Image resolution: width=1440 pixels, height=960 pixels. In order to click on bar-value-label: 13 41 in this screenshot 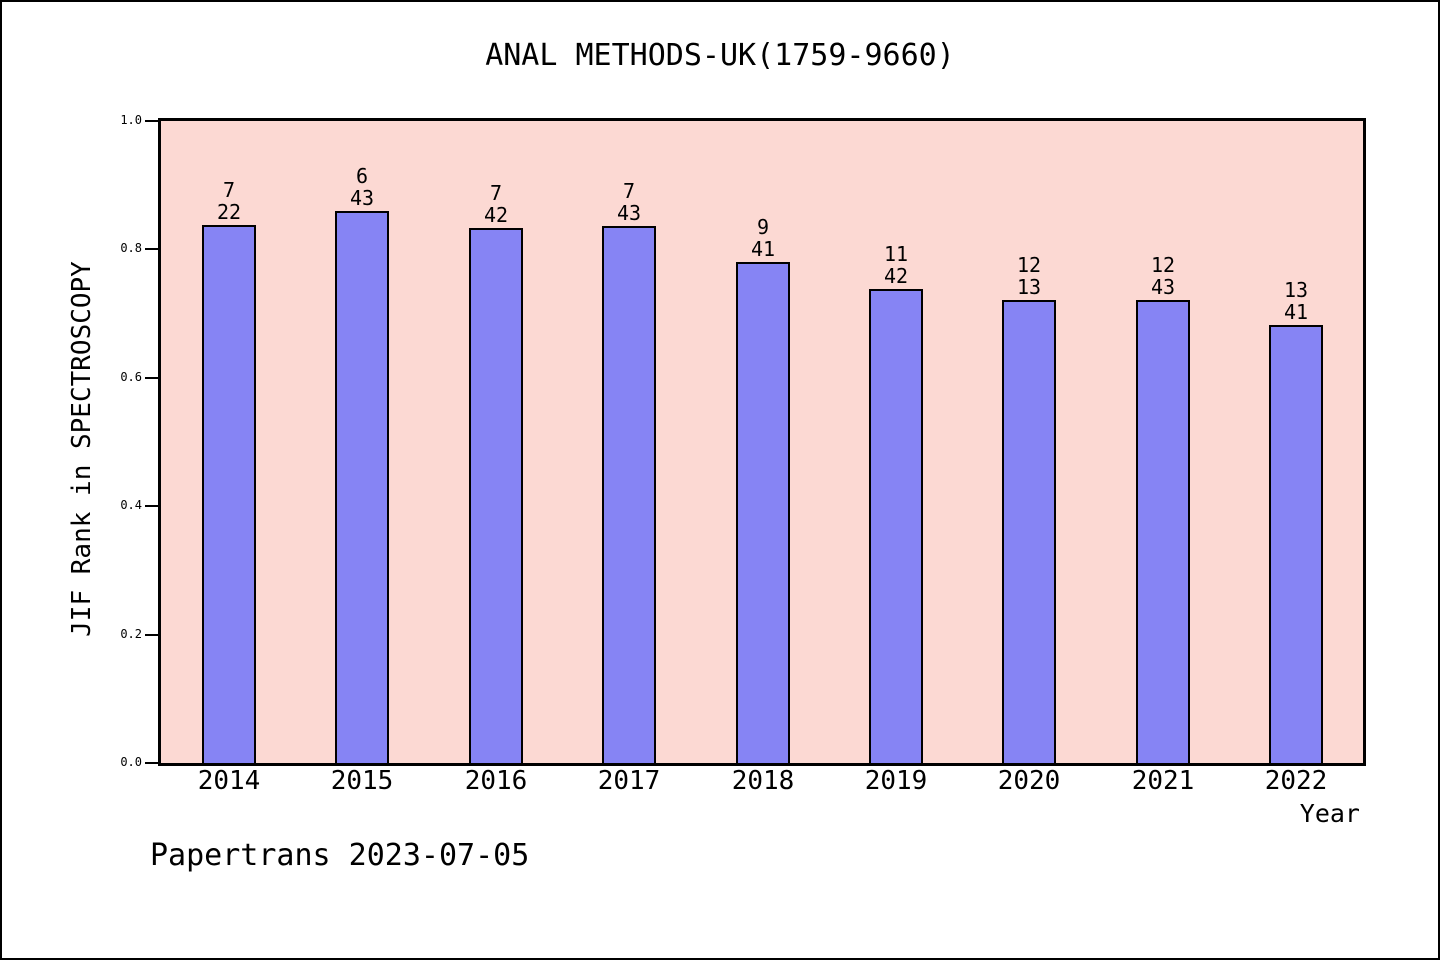, I will do `click(1296, 301)`.